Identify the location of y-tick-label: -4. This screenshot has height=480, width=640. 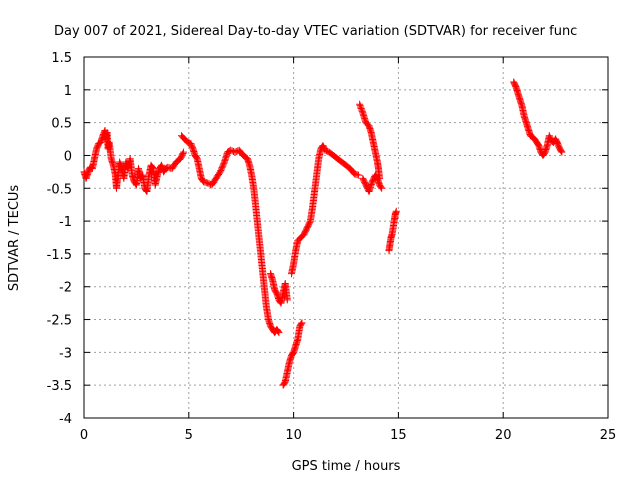
(65, 419).